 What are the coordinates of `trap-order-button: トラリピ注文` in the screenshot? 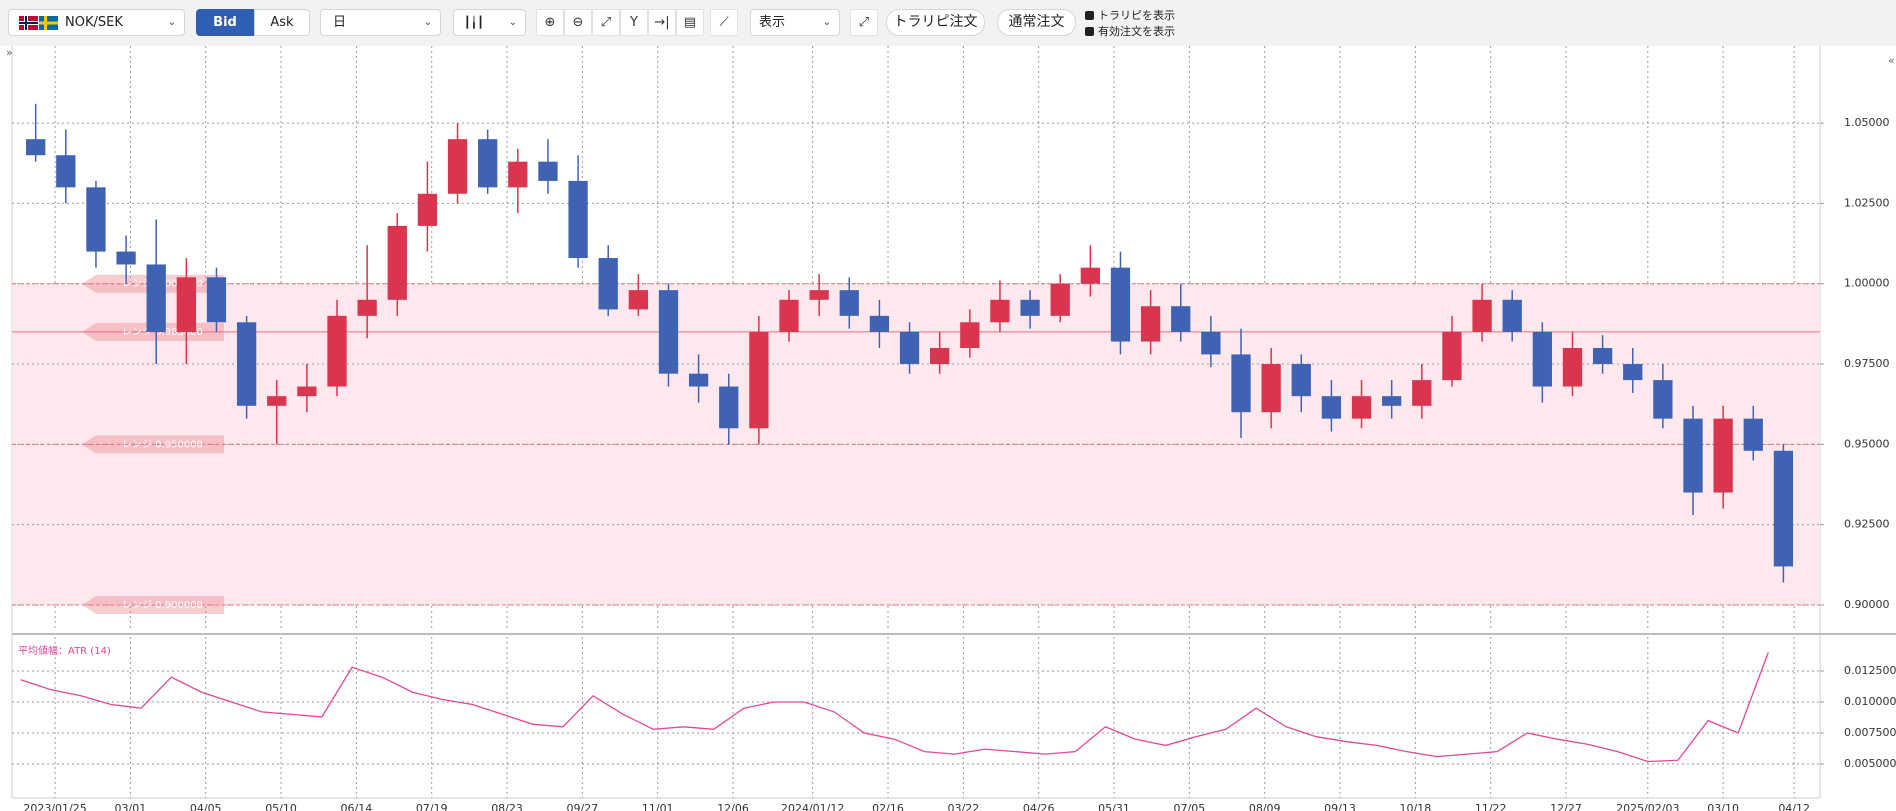 It's located at (935, 22).